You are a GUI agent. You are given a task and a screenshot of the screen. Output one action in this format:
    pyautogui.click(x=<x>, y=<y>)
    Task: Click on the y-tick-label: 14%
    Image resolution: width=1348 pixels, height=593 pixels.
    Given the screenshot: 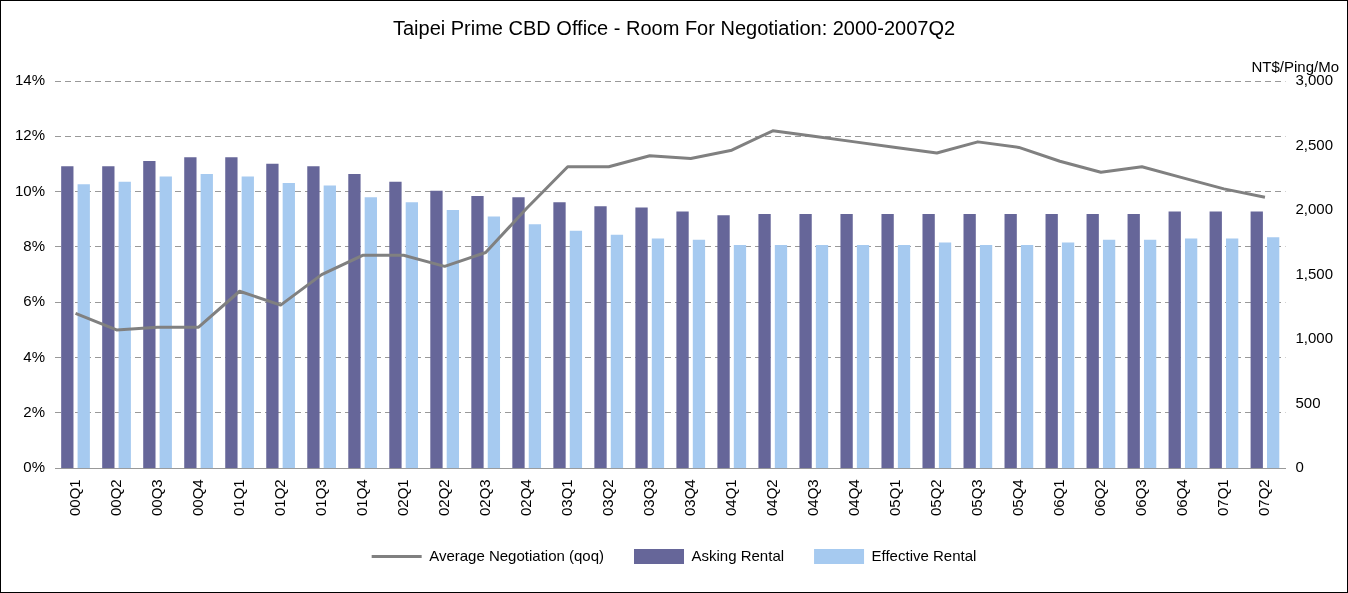 What is the action you would take?
    pyautogui.click(x=30, y=80)
    